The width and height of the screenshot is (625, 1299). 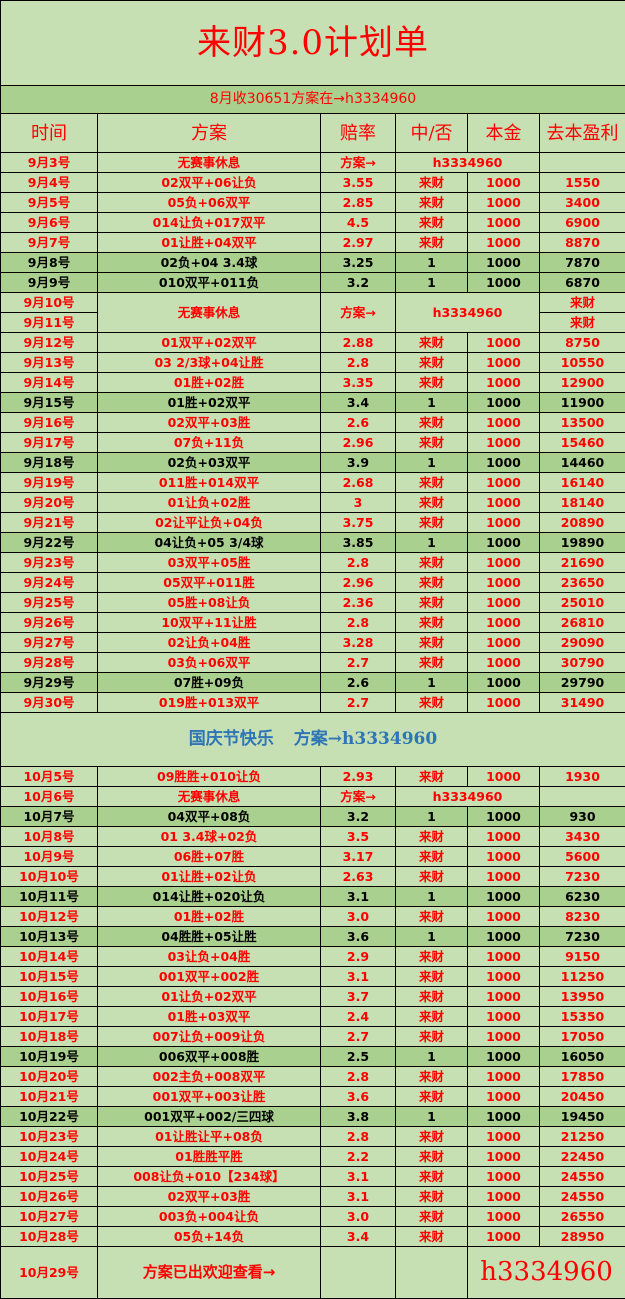 What do you see at coordinates (49, 483) in the screenshot?
I see `date-cell: 9月19号` at bounding box center [49, 483].